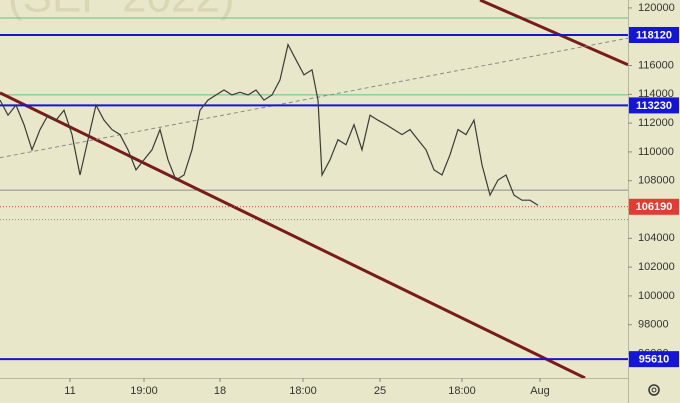 This screenshot has width=680, height=403. I want to click on y-tick-label: 102000, so click(656, 267).